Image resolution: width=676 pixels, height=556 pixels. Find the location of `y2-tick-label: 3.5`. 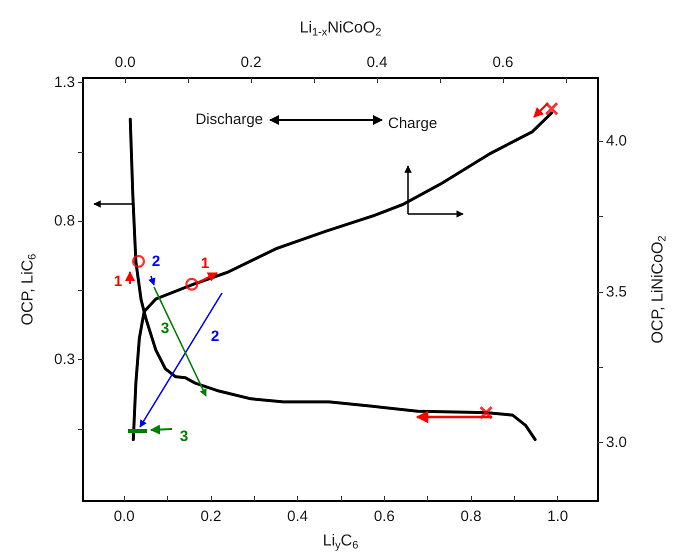

y2-tick-label: 3.5 is located at coordinates (616, 291).